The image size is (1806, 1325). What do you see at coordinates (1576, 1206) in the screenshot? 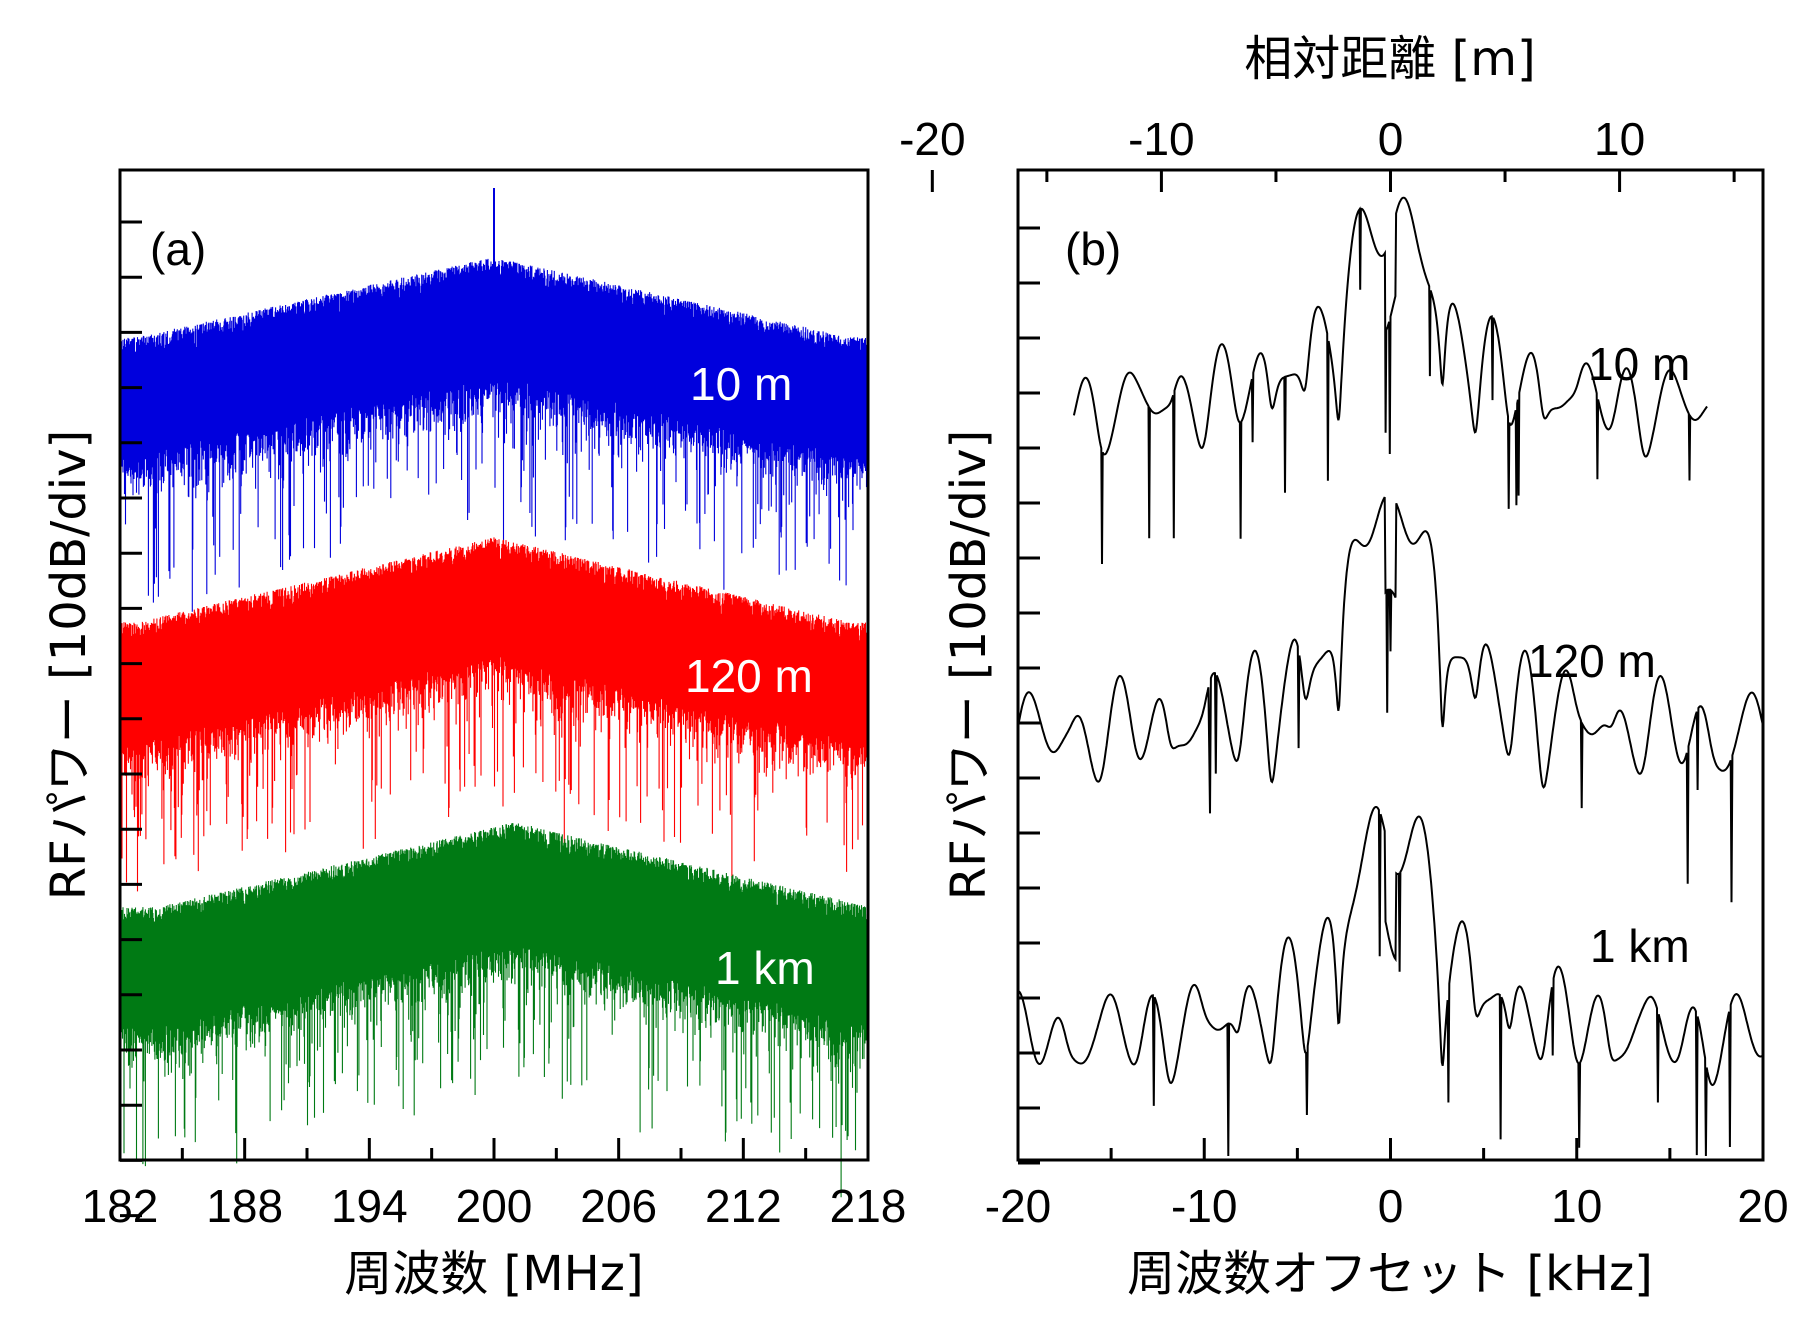
I see `panel-b-x-tick-label: 10` at bounding box center [1576, 1206].